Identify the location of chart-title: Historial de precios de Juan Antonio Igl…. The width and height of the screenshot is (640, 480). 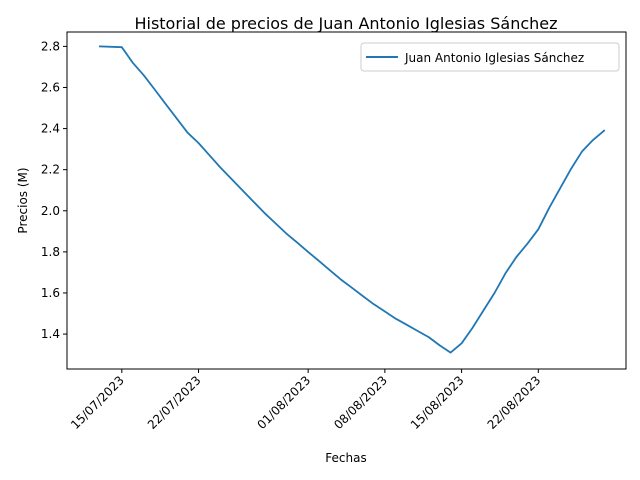
(345, 23).